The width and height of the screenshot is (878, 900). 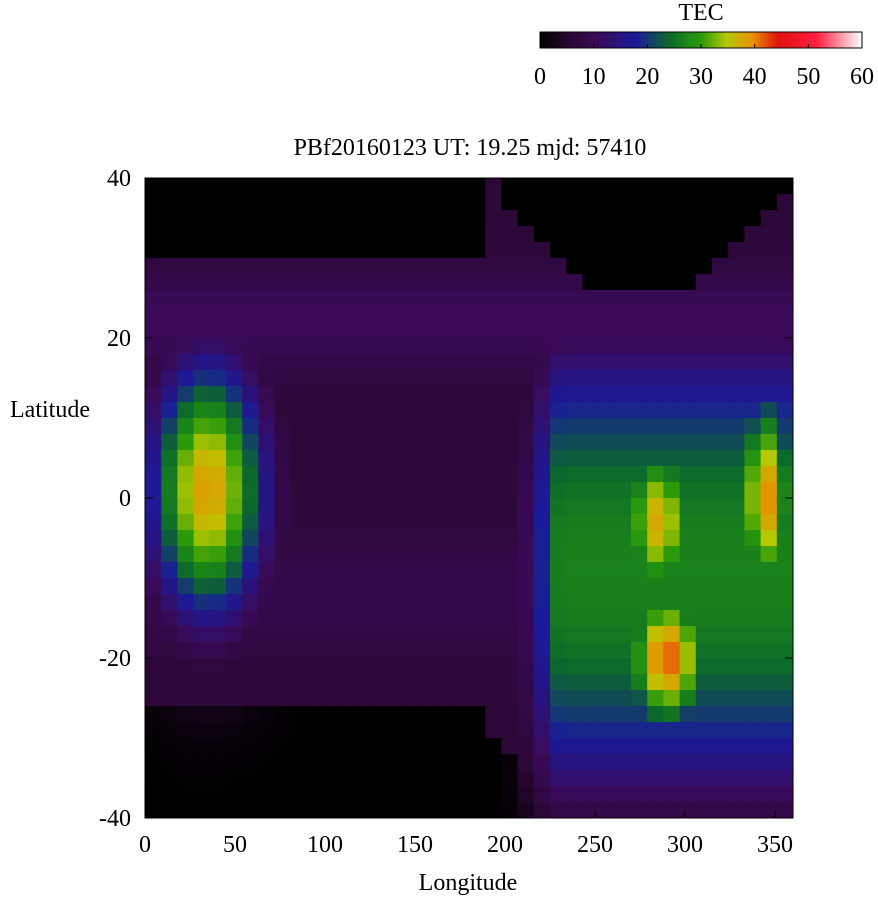 I want to click on colorbar-tick-label: 10, so click(x=594, y=77).